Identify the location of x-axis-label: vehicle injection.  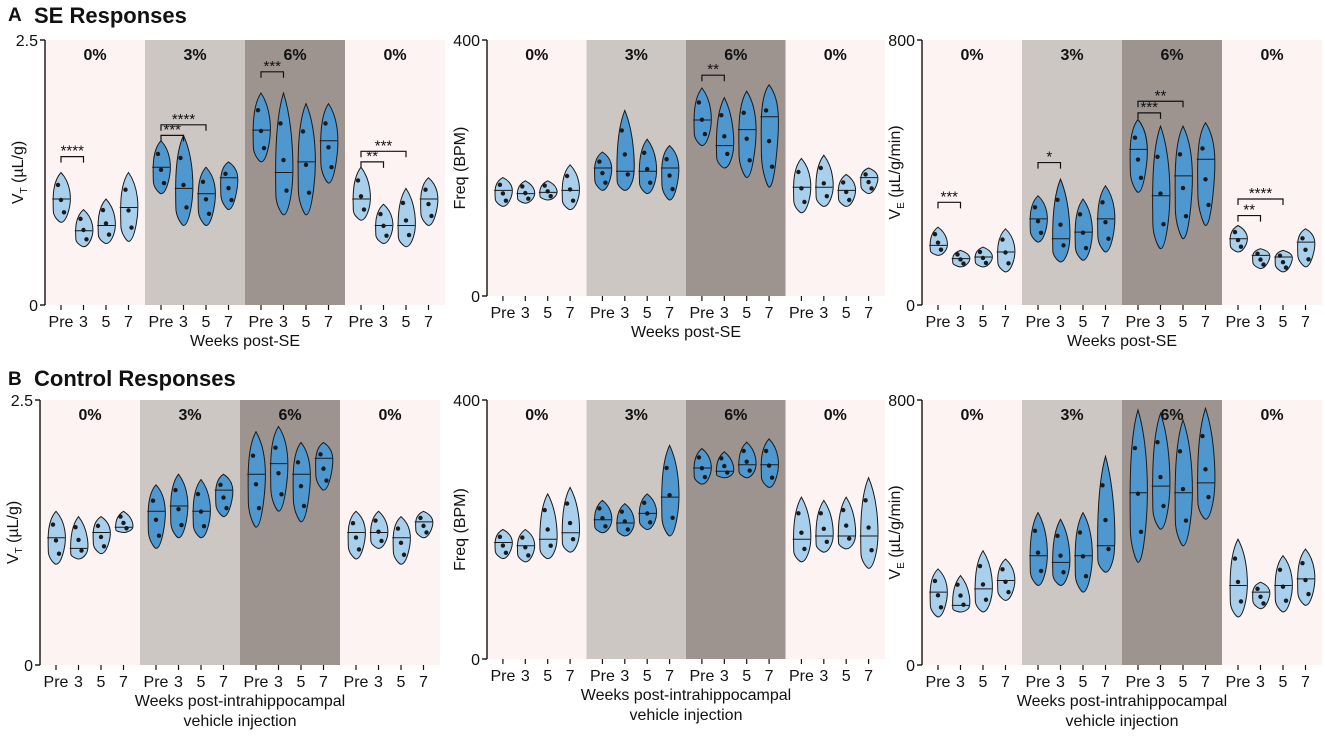
(686, 715).